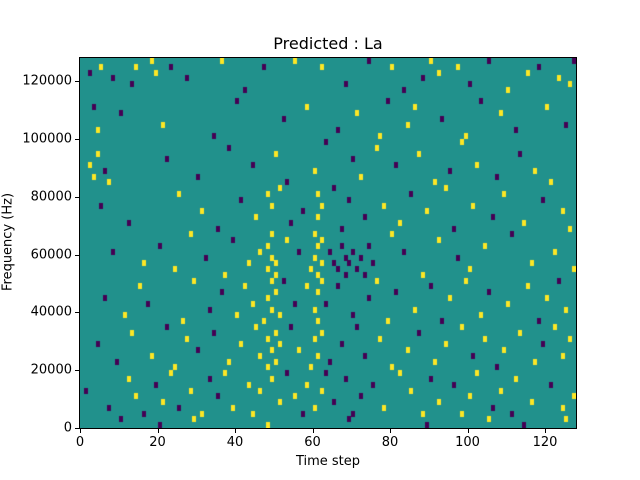  What do you see at coordinates (51, 370) in the screenshot?
I see `y-tick-label: 20000` at bounding box center [51, 370].